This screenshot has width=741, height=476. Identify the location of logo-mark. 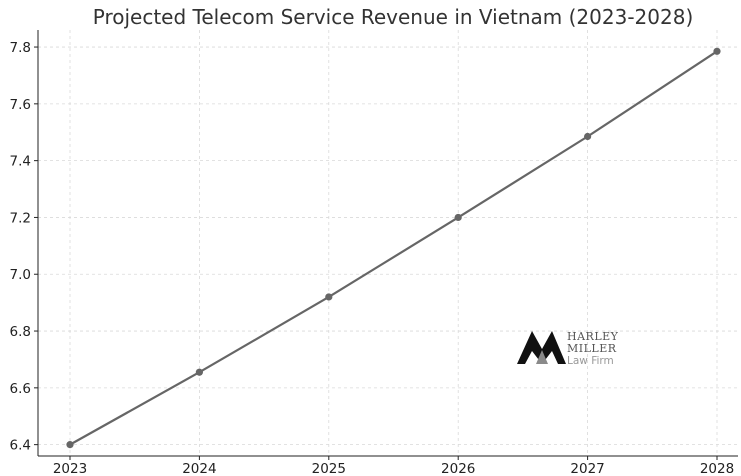
(541, 347).